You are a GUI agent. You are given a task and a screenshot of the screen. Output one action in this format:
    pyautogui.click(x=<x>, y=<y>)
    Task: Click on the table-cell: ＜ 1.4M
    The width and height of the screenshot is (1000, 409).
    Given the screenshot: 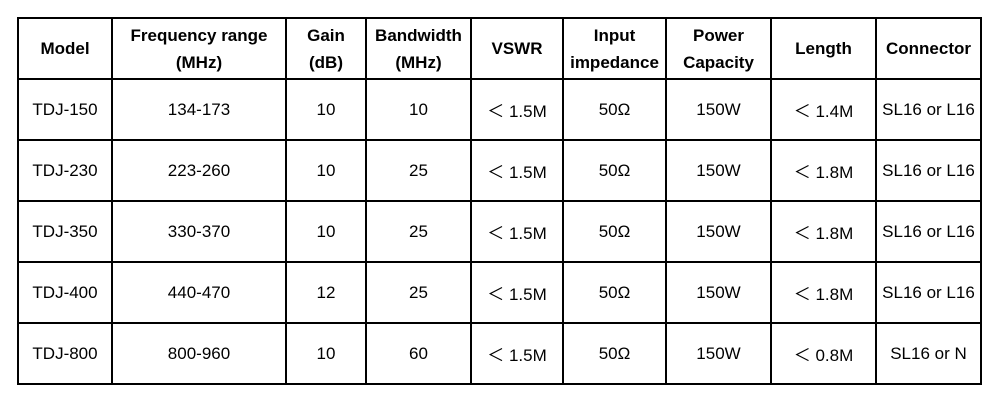 What is the action you would take?
    pyautogui.click(x=823, y=109)
    